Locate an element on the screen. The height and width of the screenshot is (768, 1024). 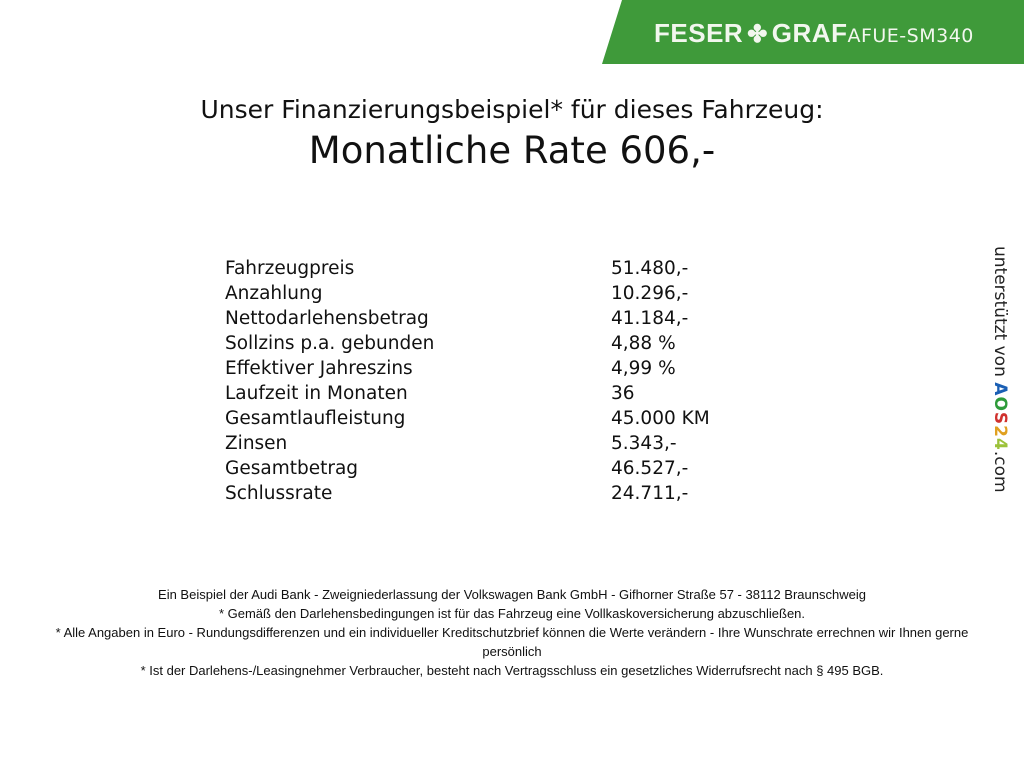
table-row: Fahrzeugpreis 51.480,- is located at coordinates (525, 270).